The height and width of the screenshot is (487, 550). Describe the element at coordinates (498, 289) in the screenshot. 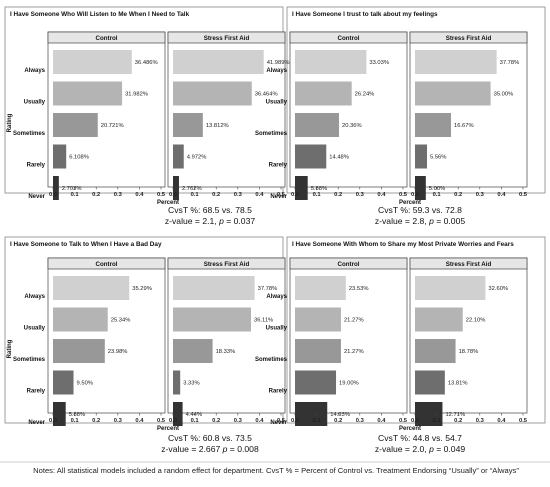

I see `data-label: 32.60%` at that location.